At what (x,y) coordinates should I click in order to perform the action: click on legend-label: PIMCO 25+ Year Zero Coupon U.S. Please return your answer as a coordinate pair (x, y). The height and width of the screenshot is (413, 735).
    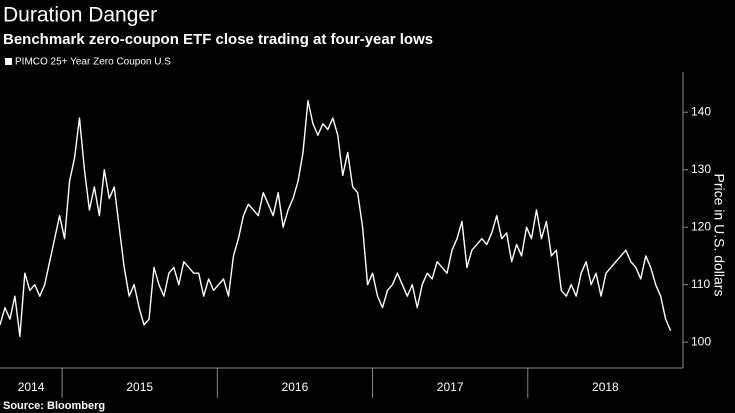
    Looking at the image, I should click on (93, 62).